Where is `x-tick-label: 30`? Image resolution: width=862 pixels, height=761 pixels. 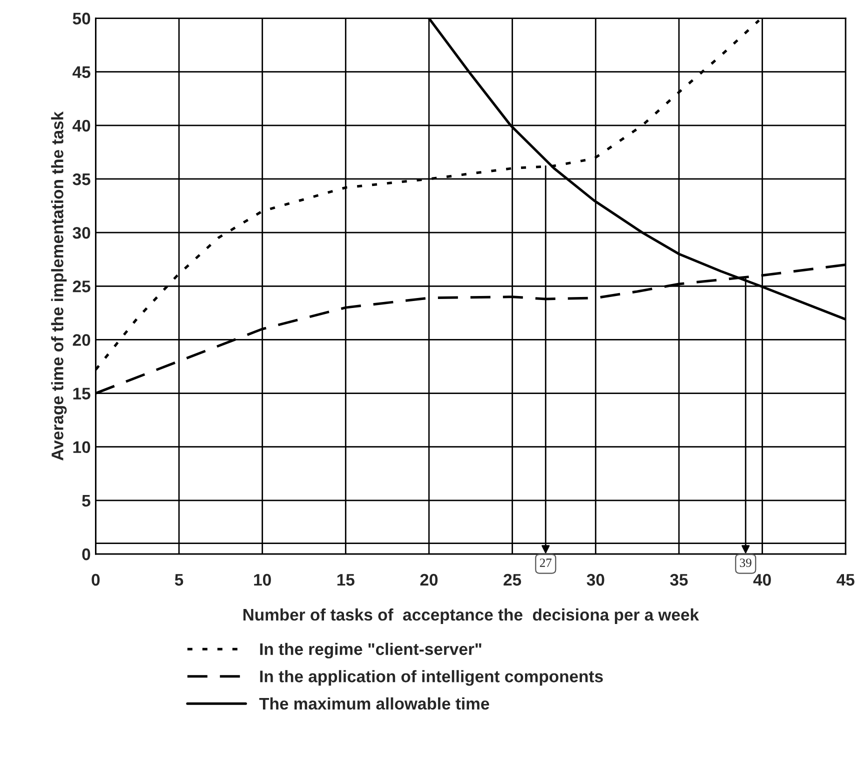 x-tick-label: 30 is located at coordinates (595, 580).